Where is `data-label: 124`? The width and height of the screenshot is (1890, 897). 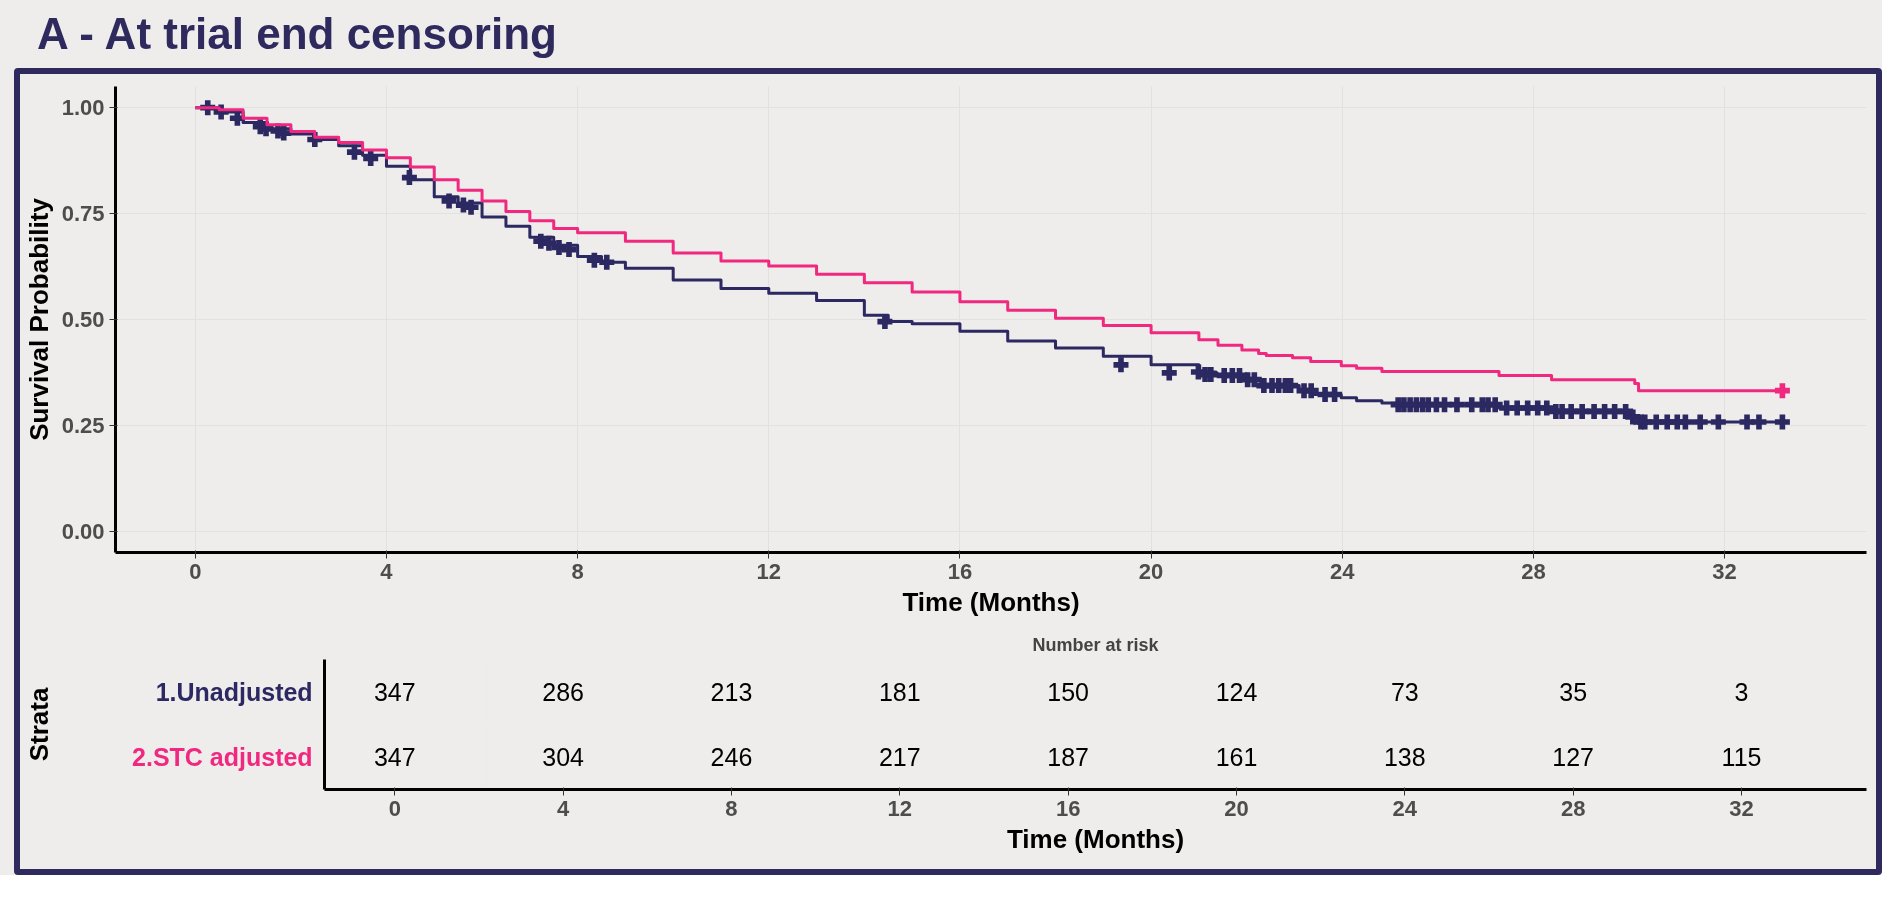 data-label: 124 is located at coordinates (1236, 692).